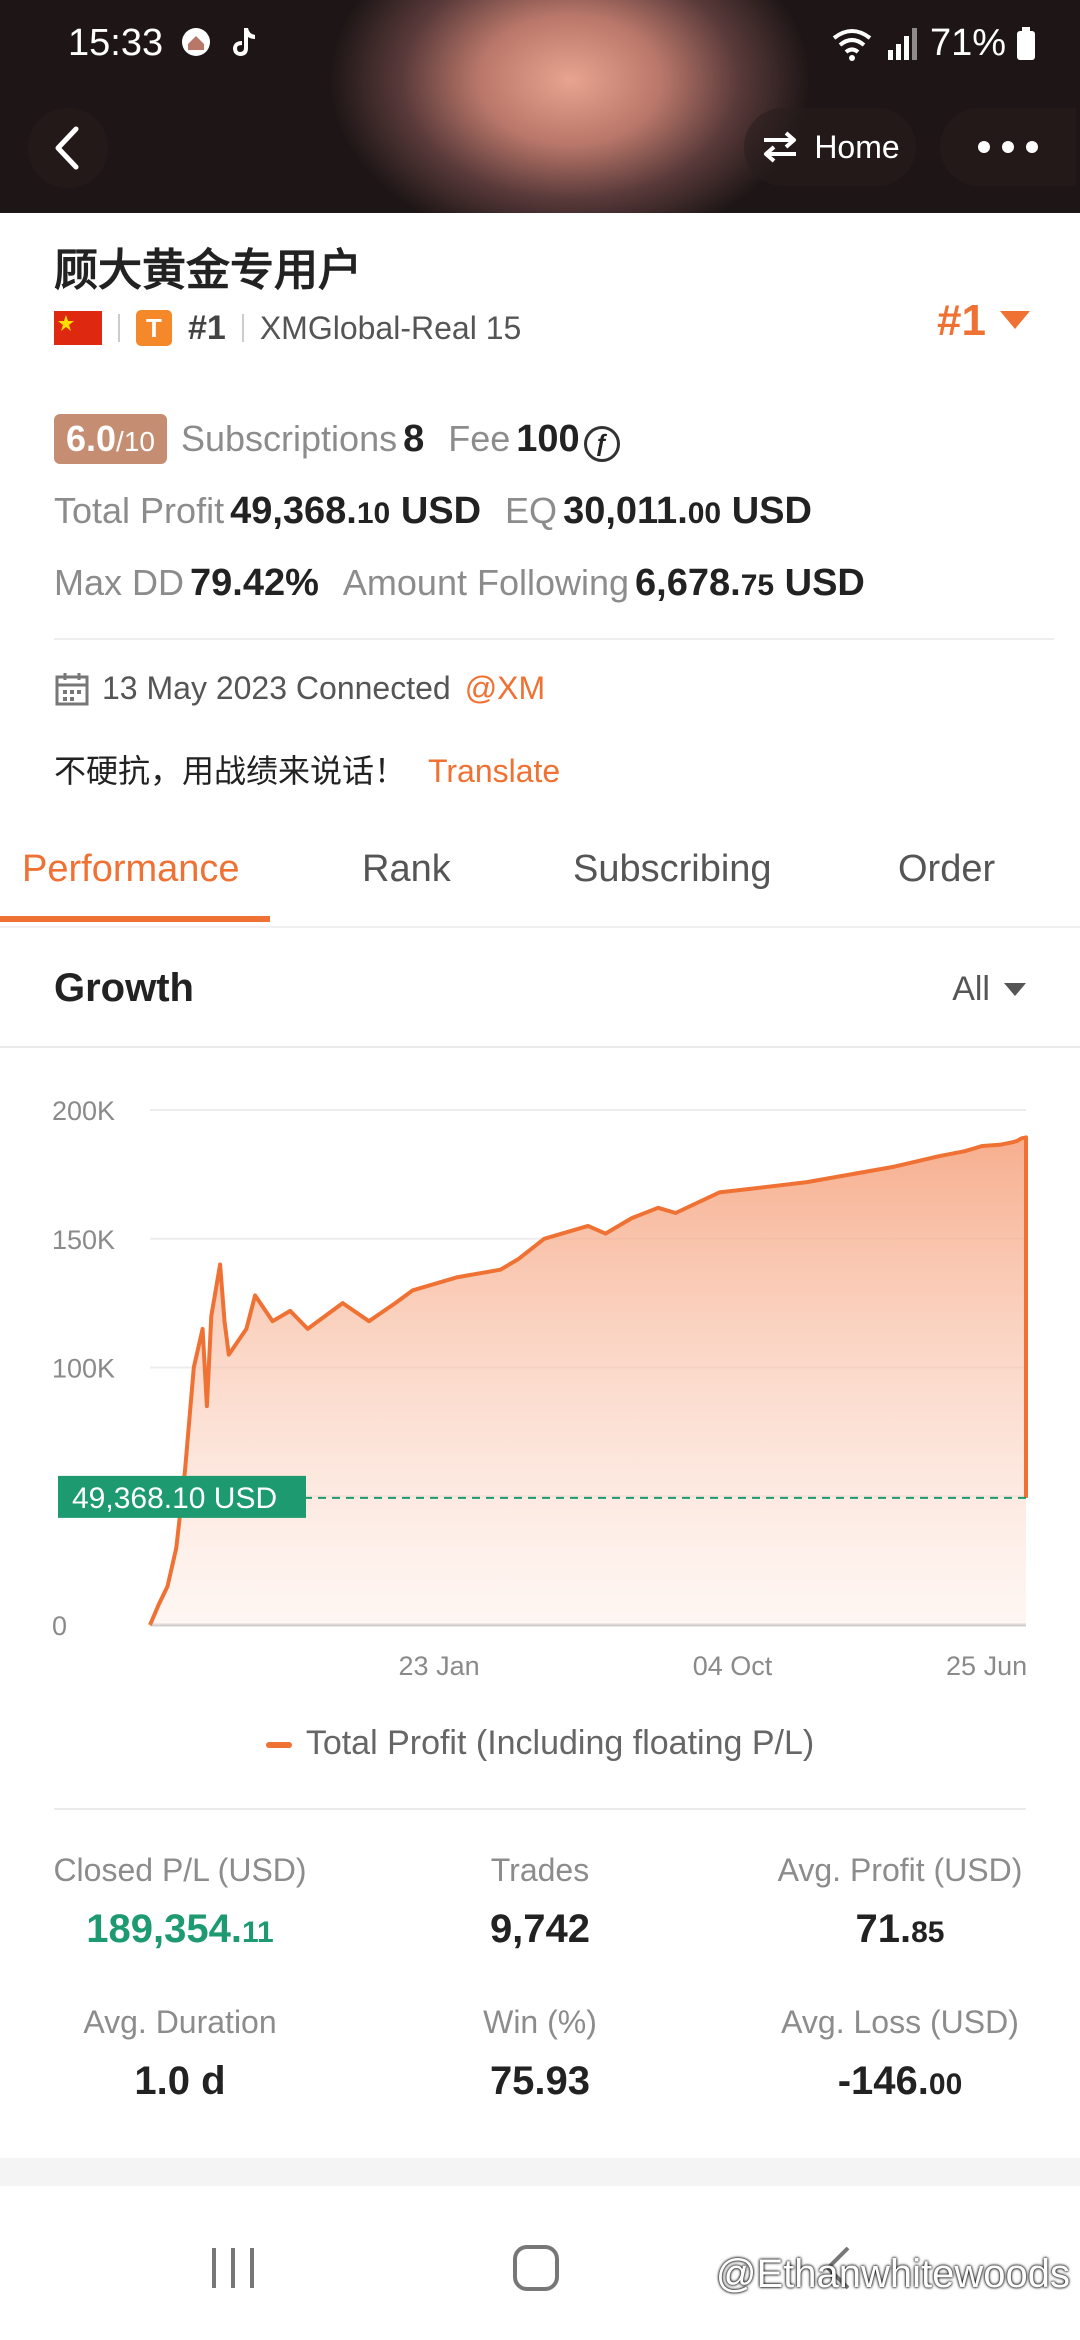 The height and width of the screenshot is (2340, 1080). I want to click on eq-label: EQ, so click(531, 510).